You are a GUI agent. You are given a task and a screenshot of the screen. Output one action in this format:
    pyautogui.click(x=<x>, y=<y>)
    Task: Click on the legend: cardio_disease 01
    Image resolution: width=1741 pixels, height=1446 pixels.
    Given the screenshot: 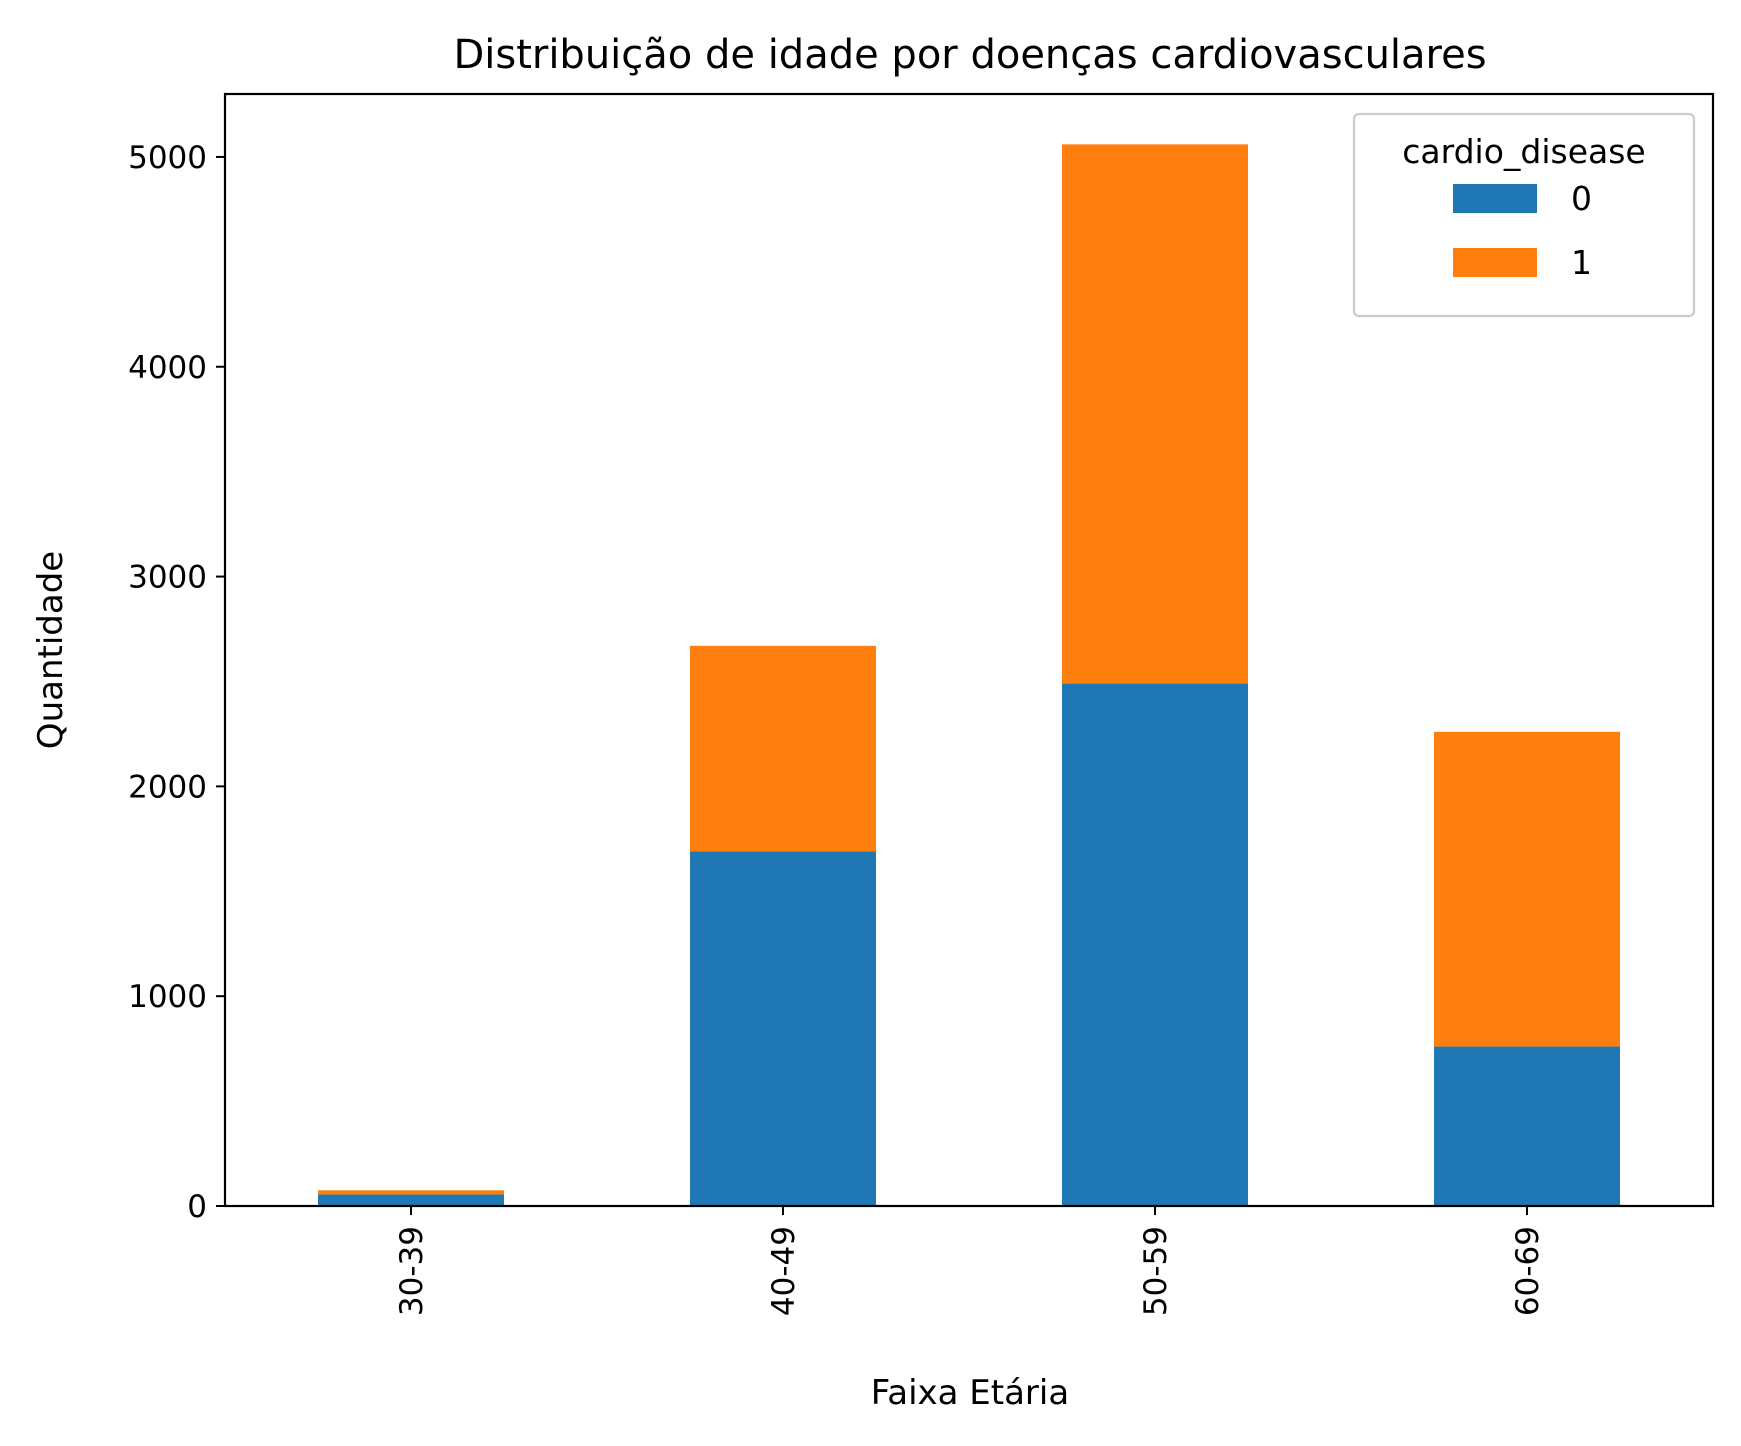 What is the action you would take?
    pyautogui.click(x=1524, y=215)
    